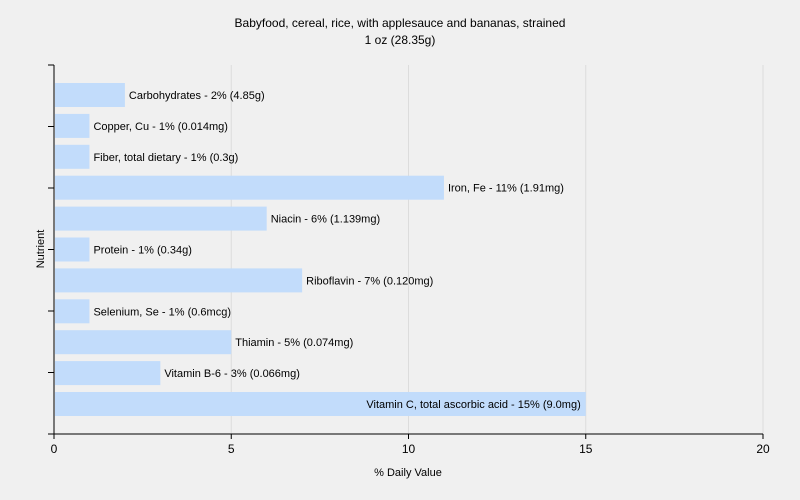 Image resolution: width=800 pixels, height=500 pixels. Describe the element at coordinates (294, 343) in the screenshot. I see `bar-label: Thiamin - 5% (0.074mg)` at that location.